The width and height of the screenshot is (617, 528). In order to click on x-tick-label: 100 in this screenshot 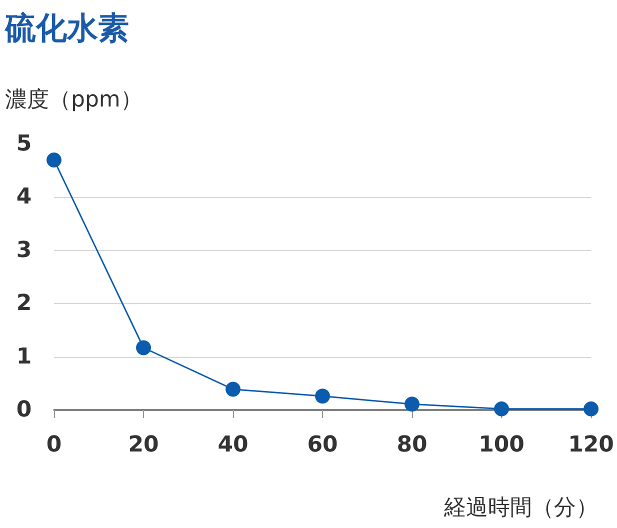, I will do `click(501, 445)`.